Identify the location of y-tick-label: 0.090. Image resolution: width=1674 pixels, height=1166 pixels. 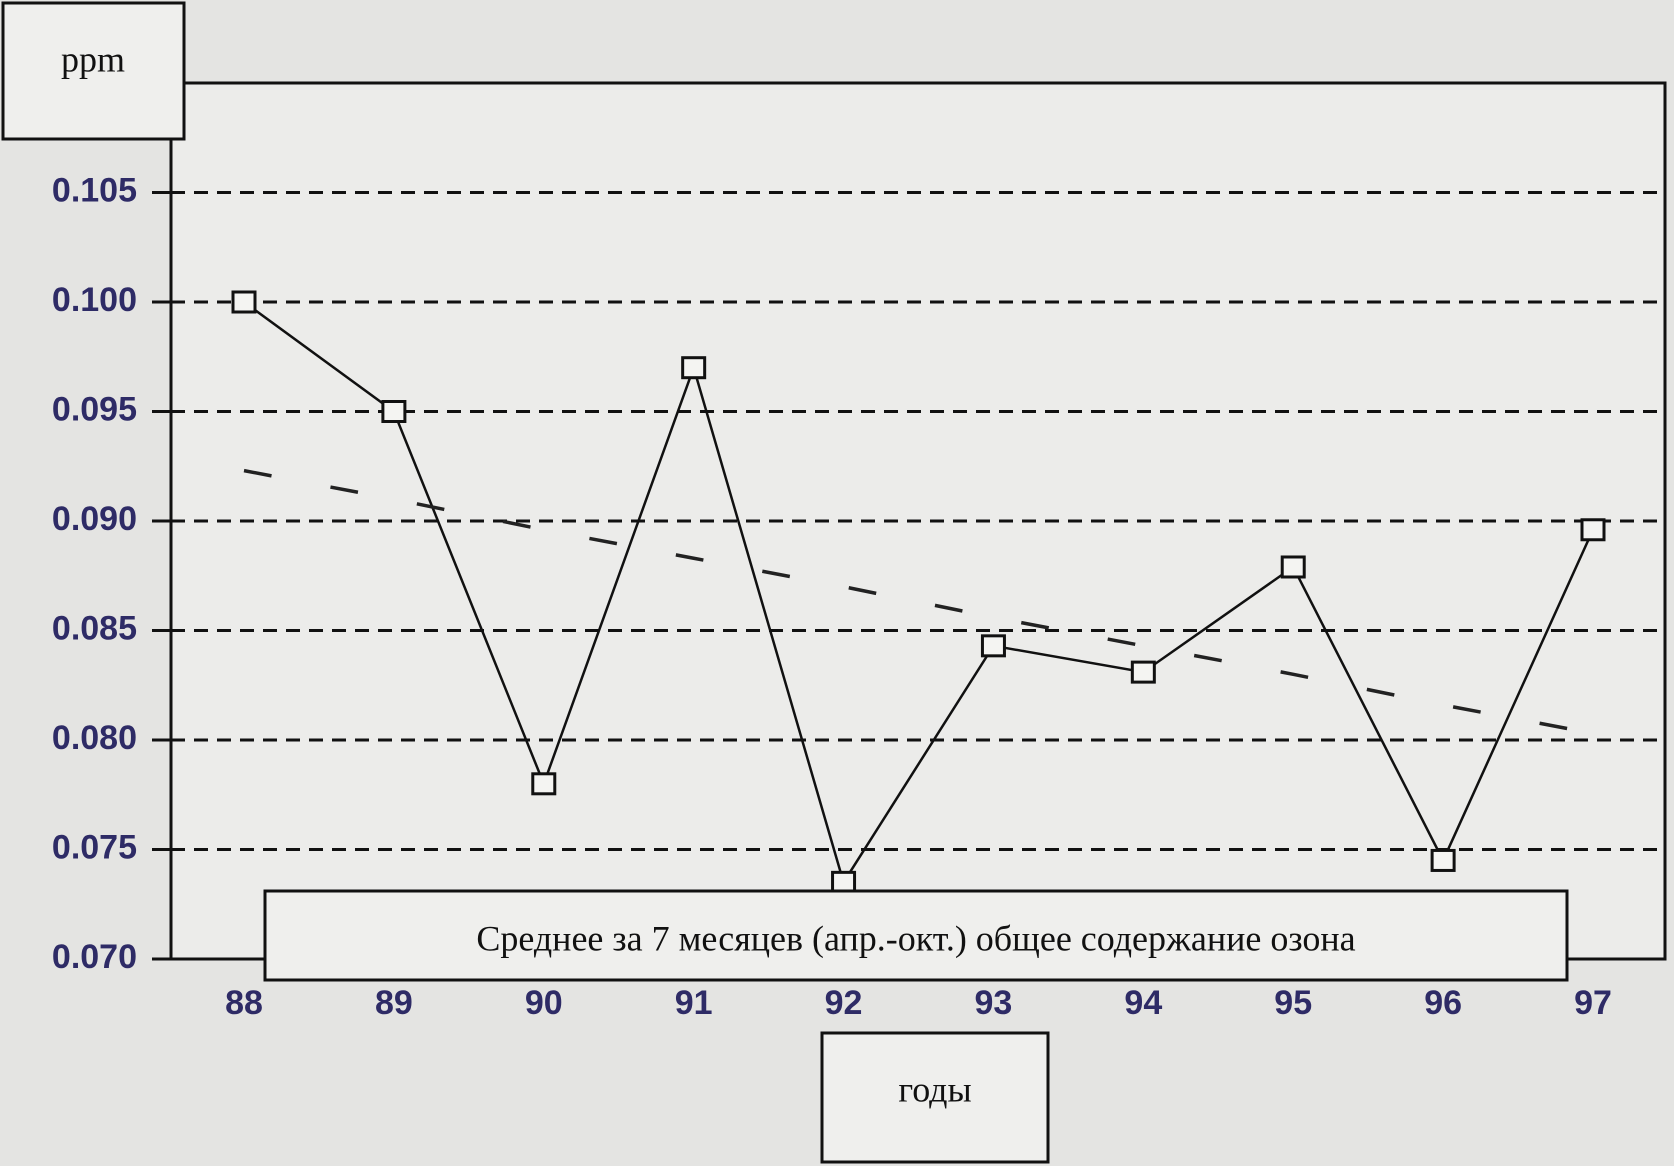
(94, 519).